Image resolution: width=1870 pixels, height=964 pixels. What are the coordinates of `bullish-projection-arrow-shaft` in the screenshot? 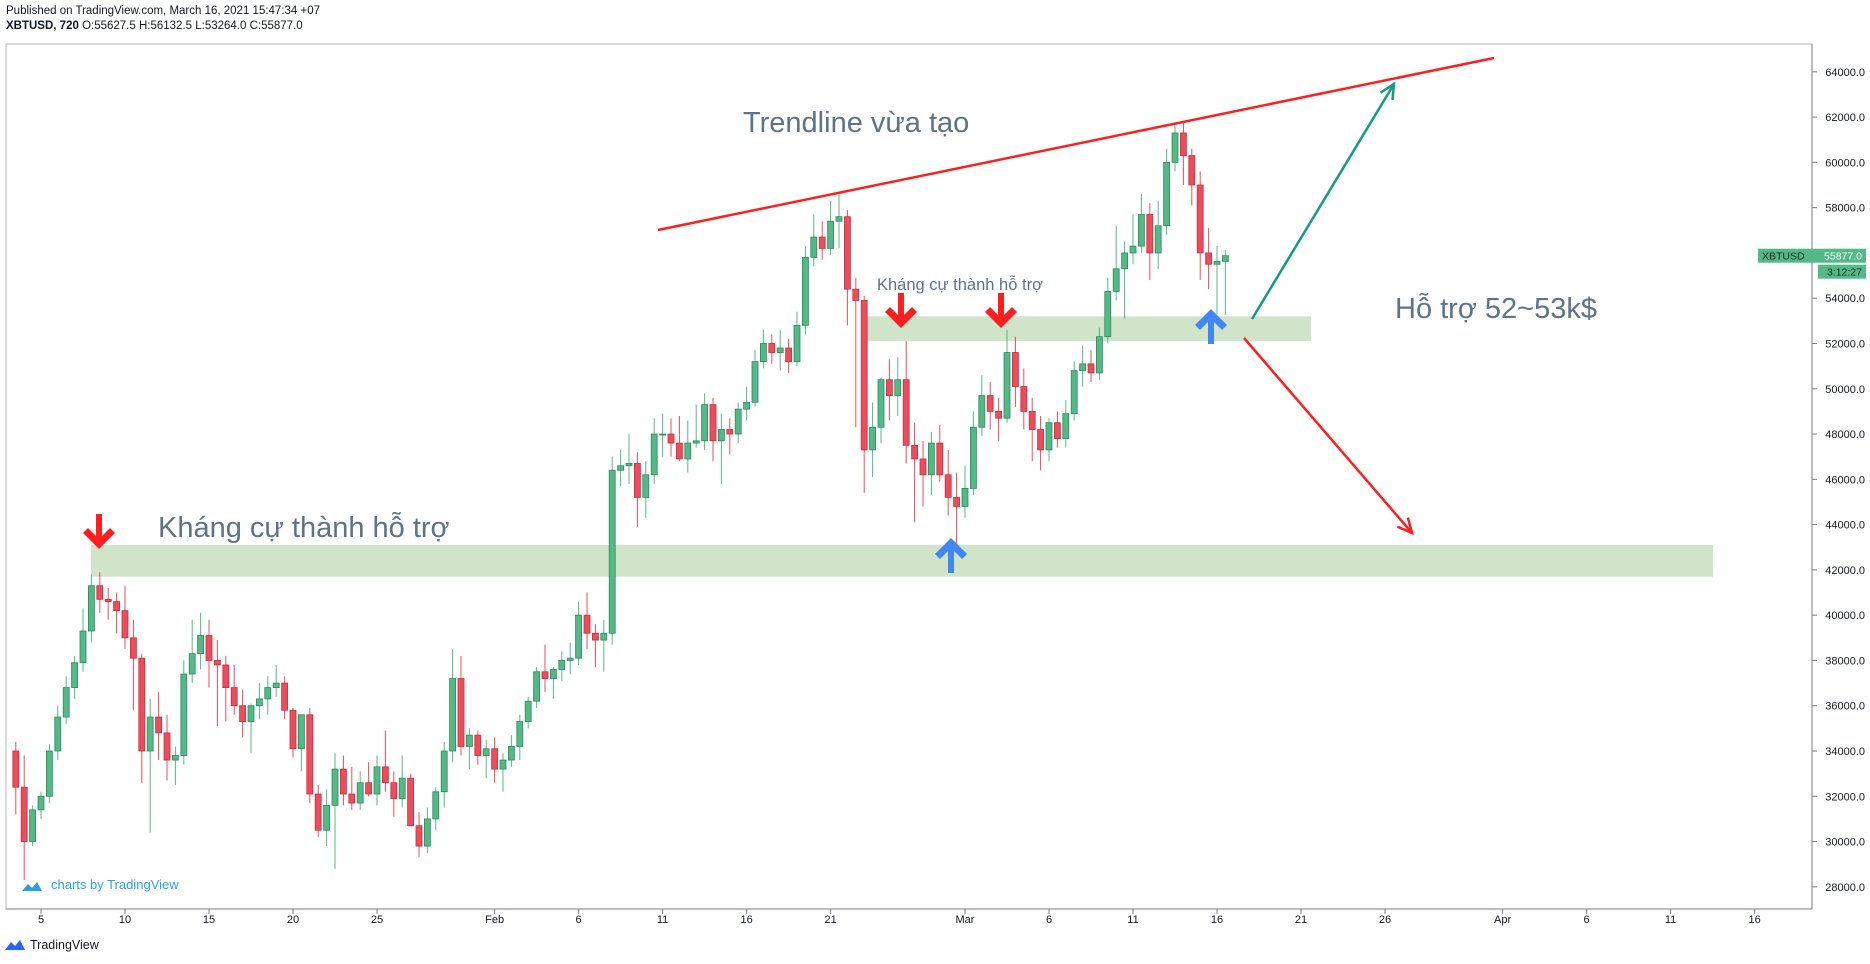 It's located at (1323, 201).